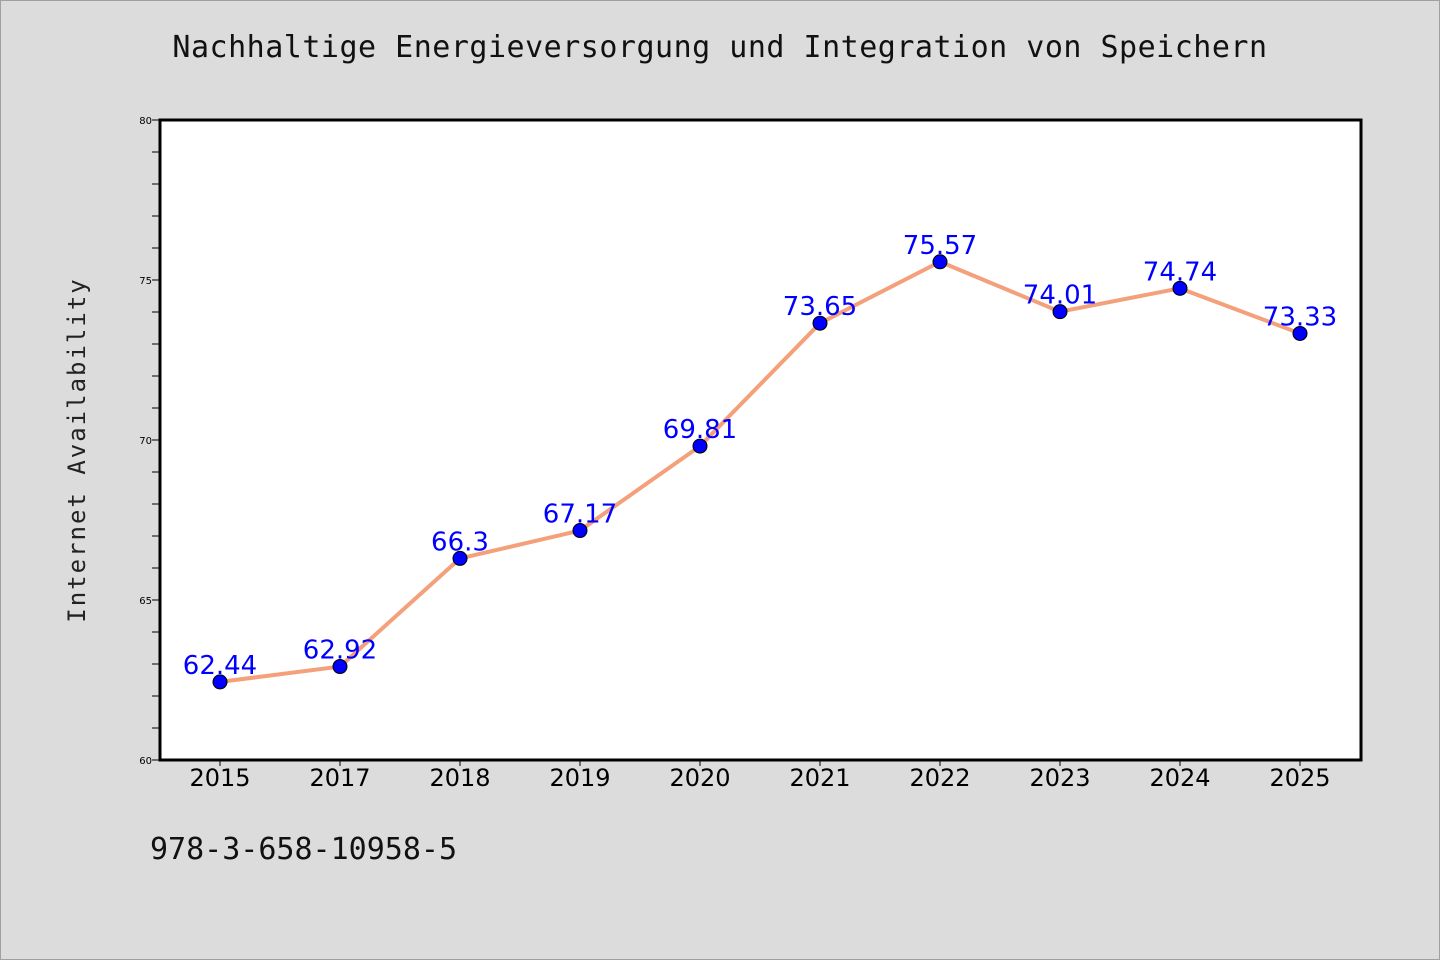 The width and height of the screenshot is (1440, 960). I want to click on x-tick-label: 2025, so click(1299, 778).